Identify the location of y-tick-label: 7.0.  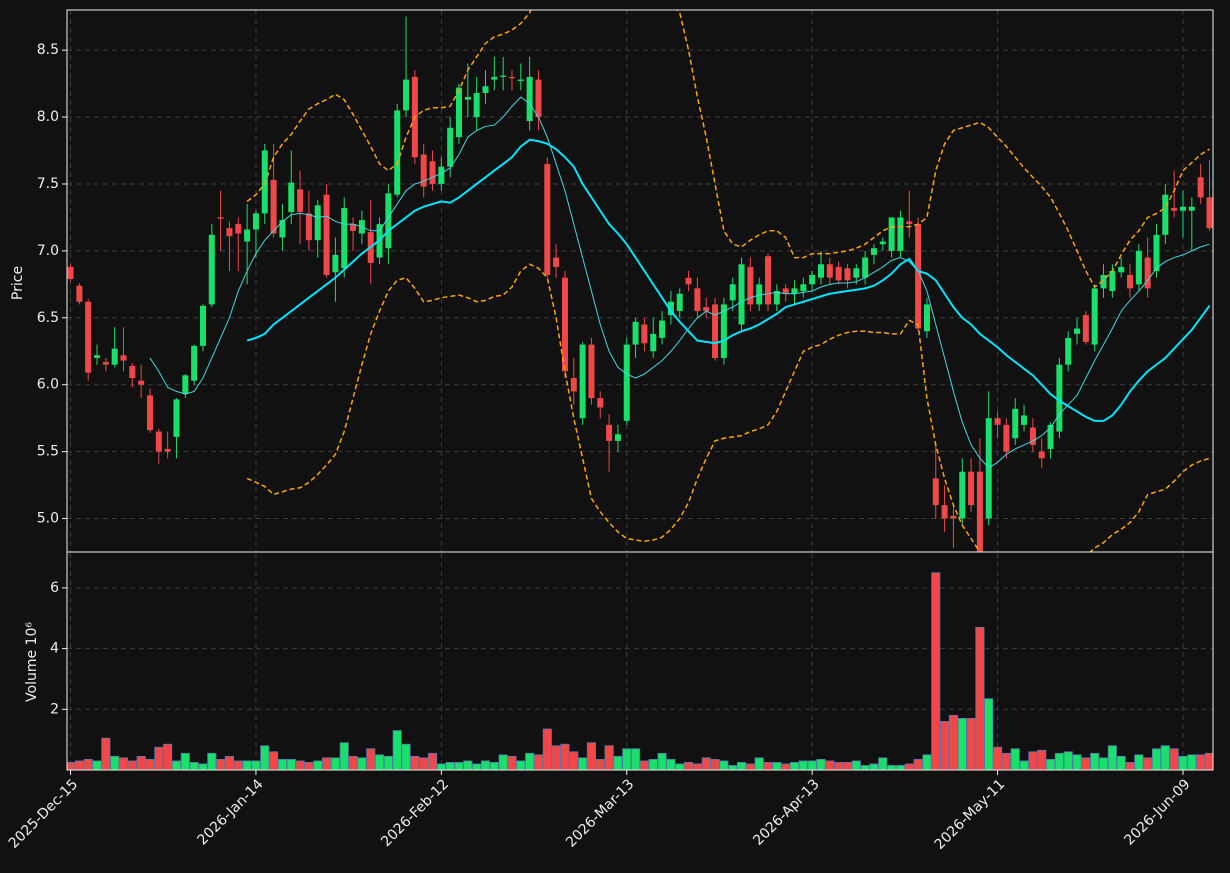
(48, 251).